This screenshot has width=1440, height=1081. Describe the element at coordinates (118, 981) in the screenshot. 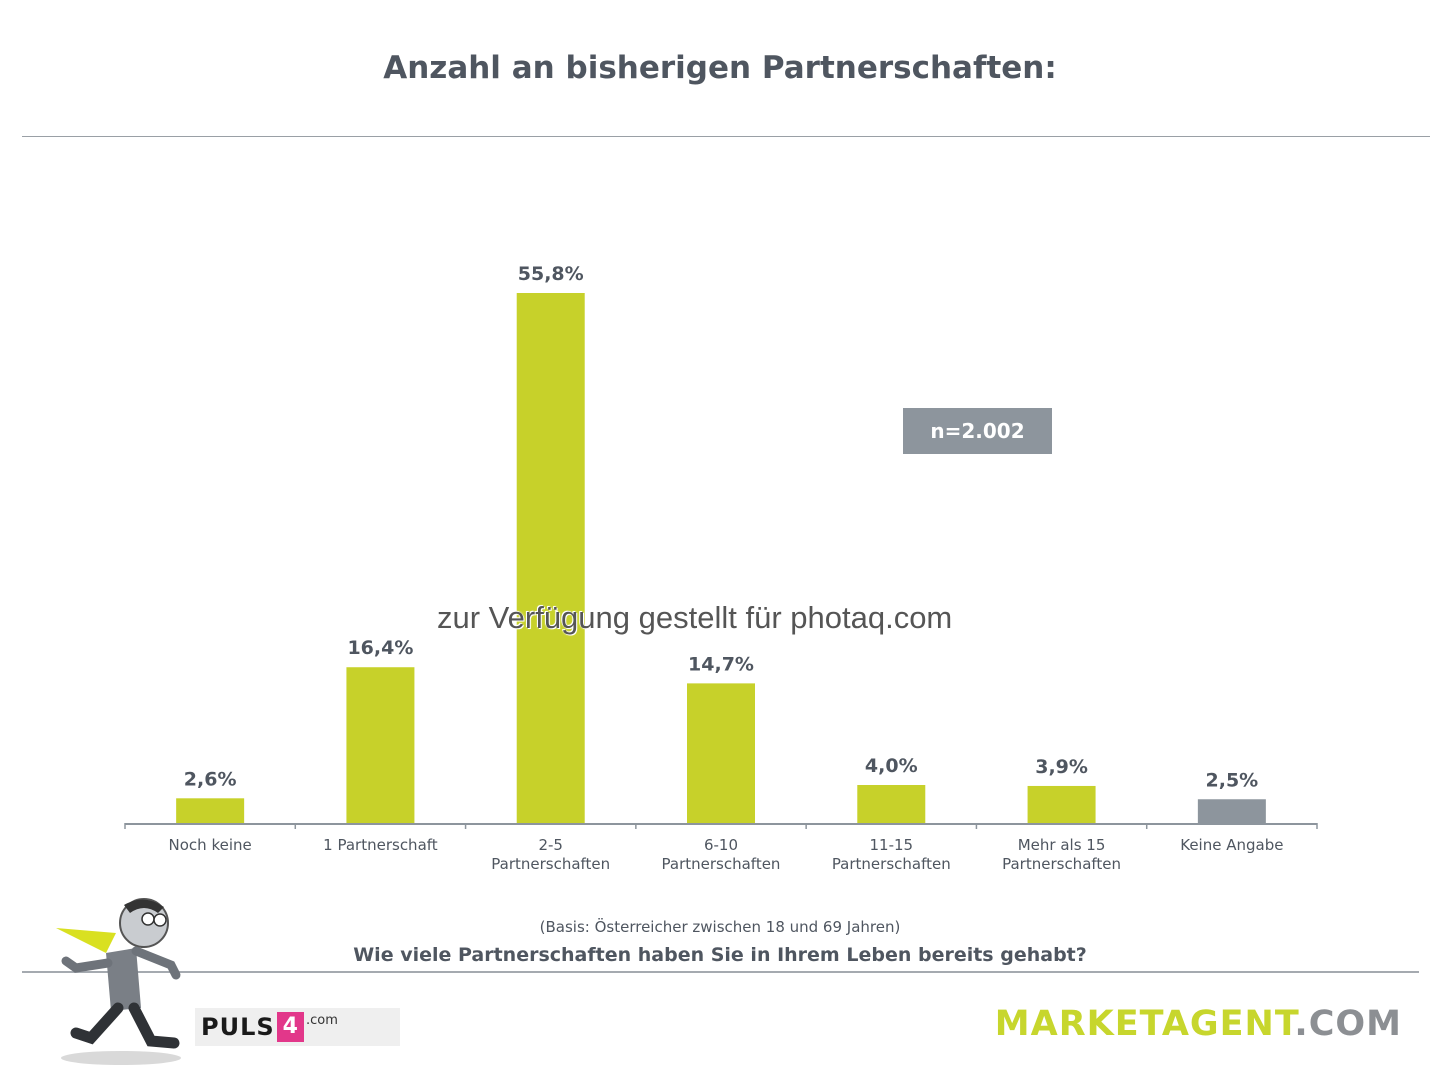

I see `running-mascot-icon` at that location.